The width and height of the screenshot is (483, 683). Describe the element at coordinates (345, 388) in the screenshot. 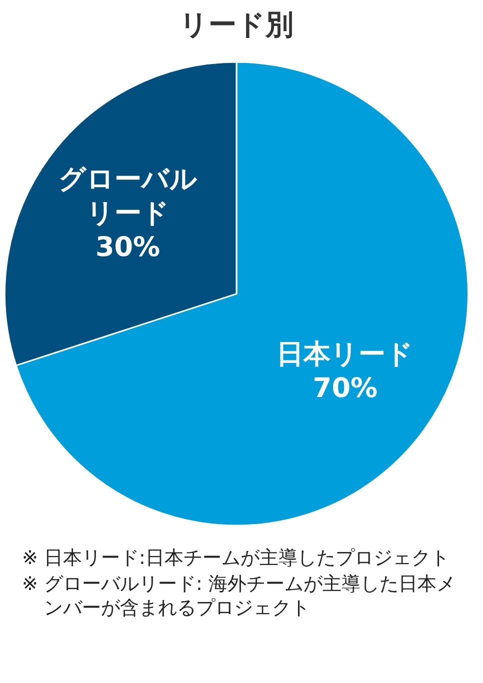

I see `data-label: 70%` at that location.